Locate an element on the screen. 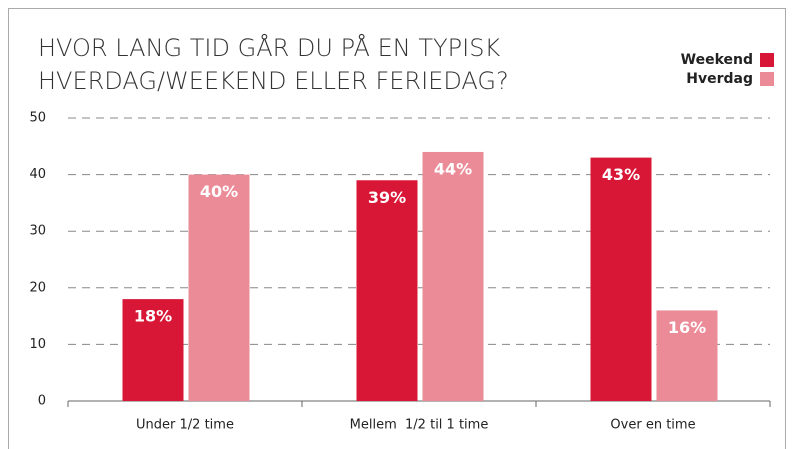  y-tick-label: 30 is located at coordinates (37, 231).